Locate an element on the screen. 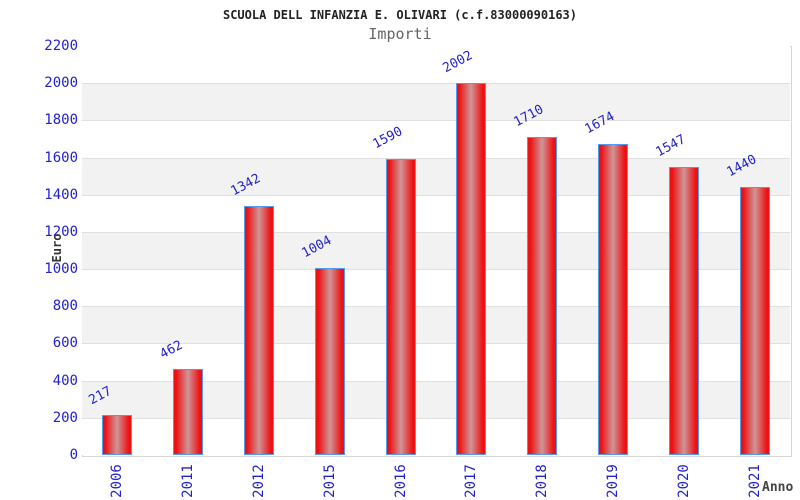 The height and width of the screenshot is (500, 800). x-tick-label-2019: 2019 is located at coordinates (613, 481).